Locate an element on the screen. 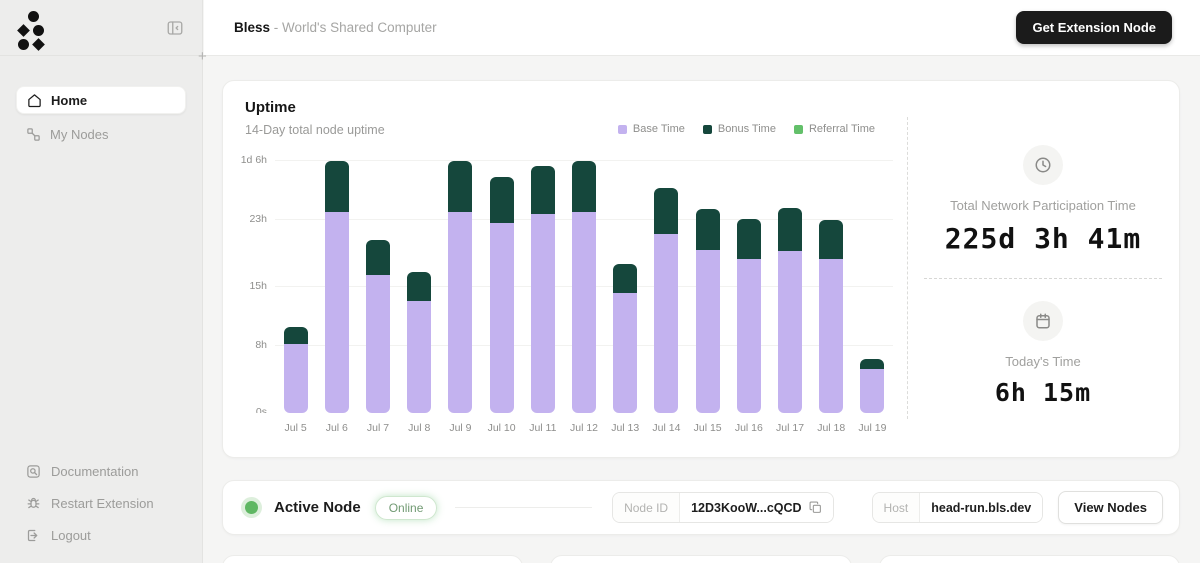 The width and height of the screenshot is (1200, 563). bottom-card is located at coordinates (701, 559).